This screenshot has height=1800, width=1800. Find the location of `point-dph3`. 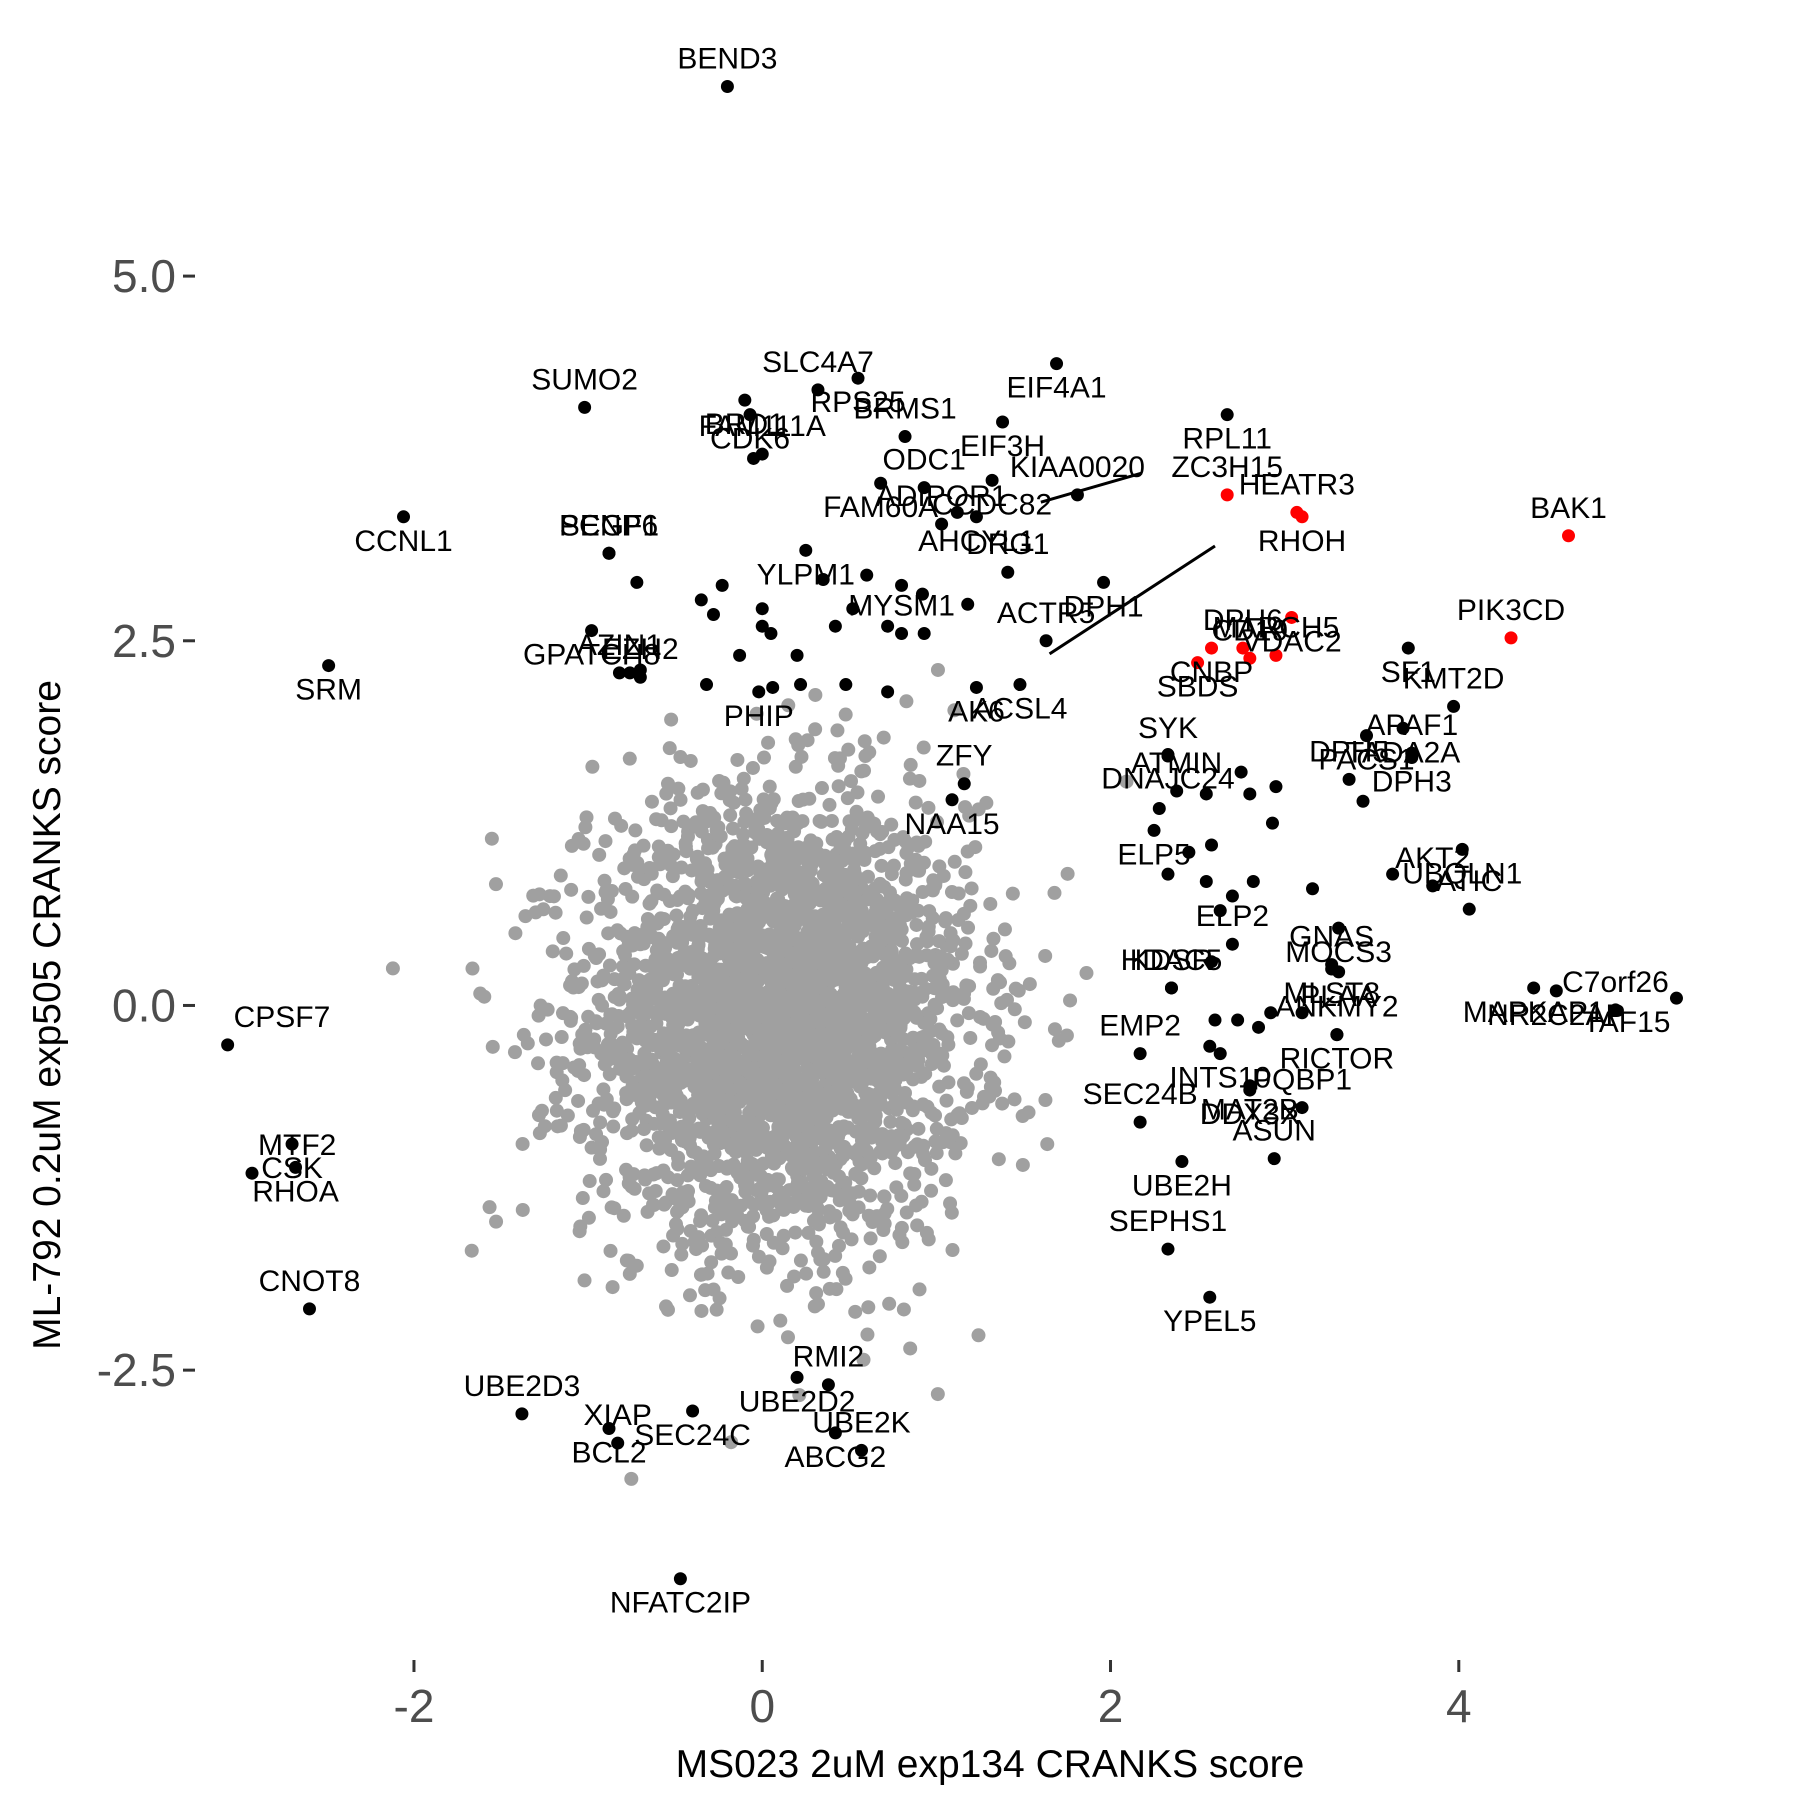

point-dph3 is located at coordinates (1412, 757).